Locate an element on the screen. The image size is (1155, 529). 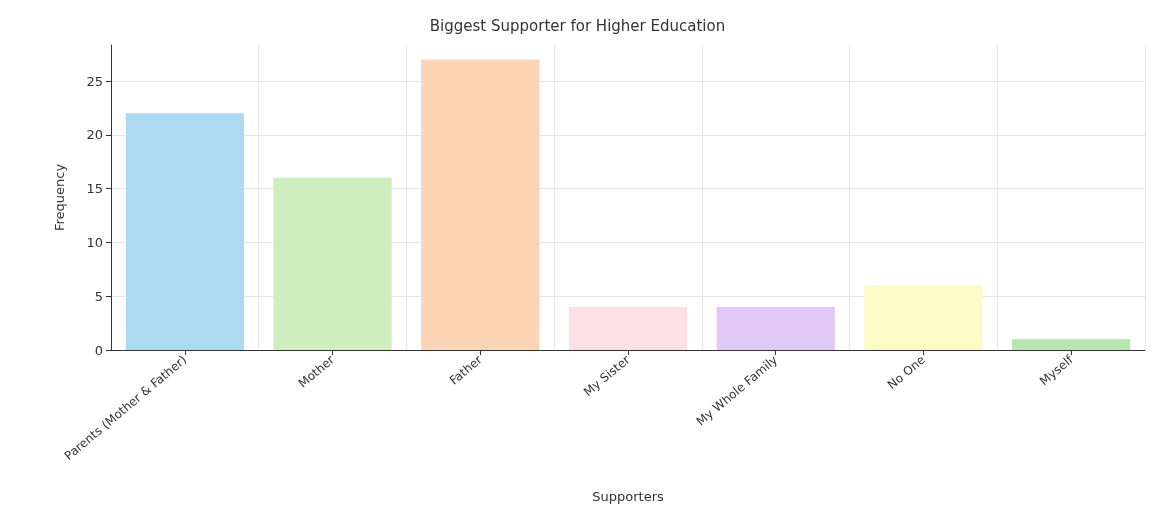
y-tick-label: 20 is located at coordinates (94, 135).